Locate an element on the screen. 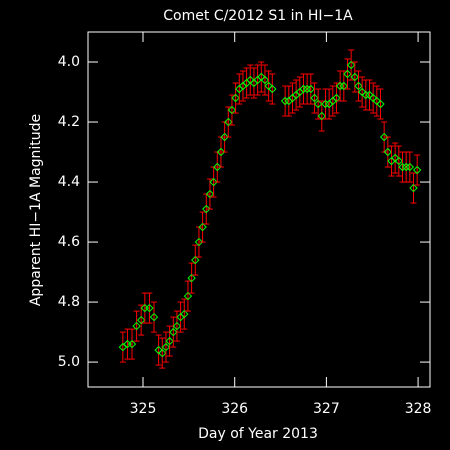 The width and height of the screenshot is (450, 450). y-axis-label: Apparent HI−1A Magnitude is located at coordinates (36, 210).